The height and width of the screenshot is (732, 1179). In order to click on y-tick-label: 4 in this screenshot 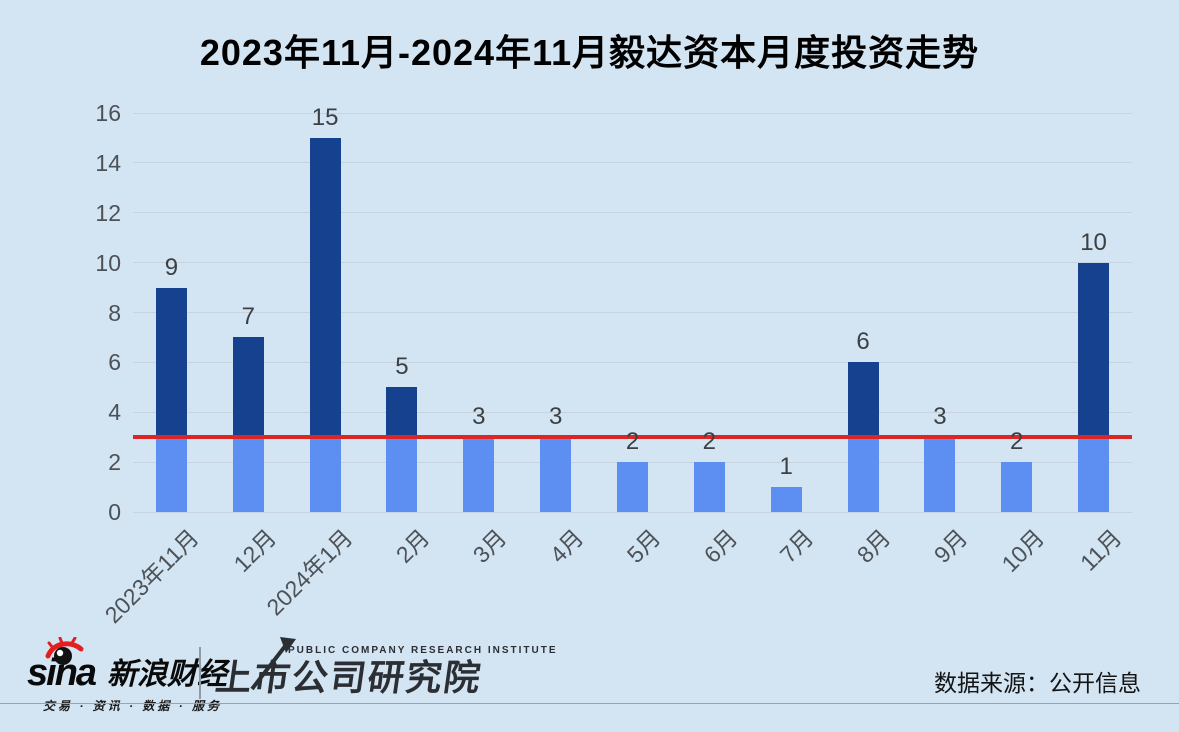, I will do `click(114, 412)`.